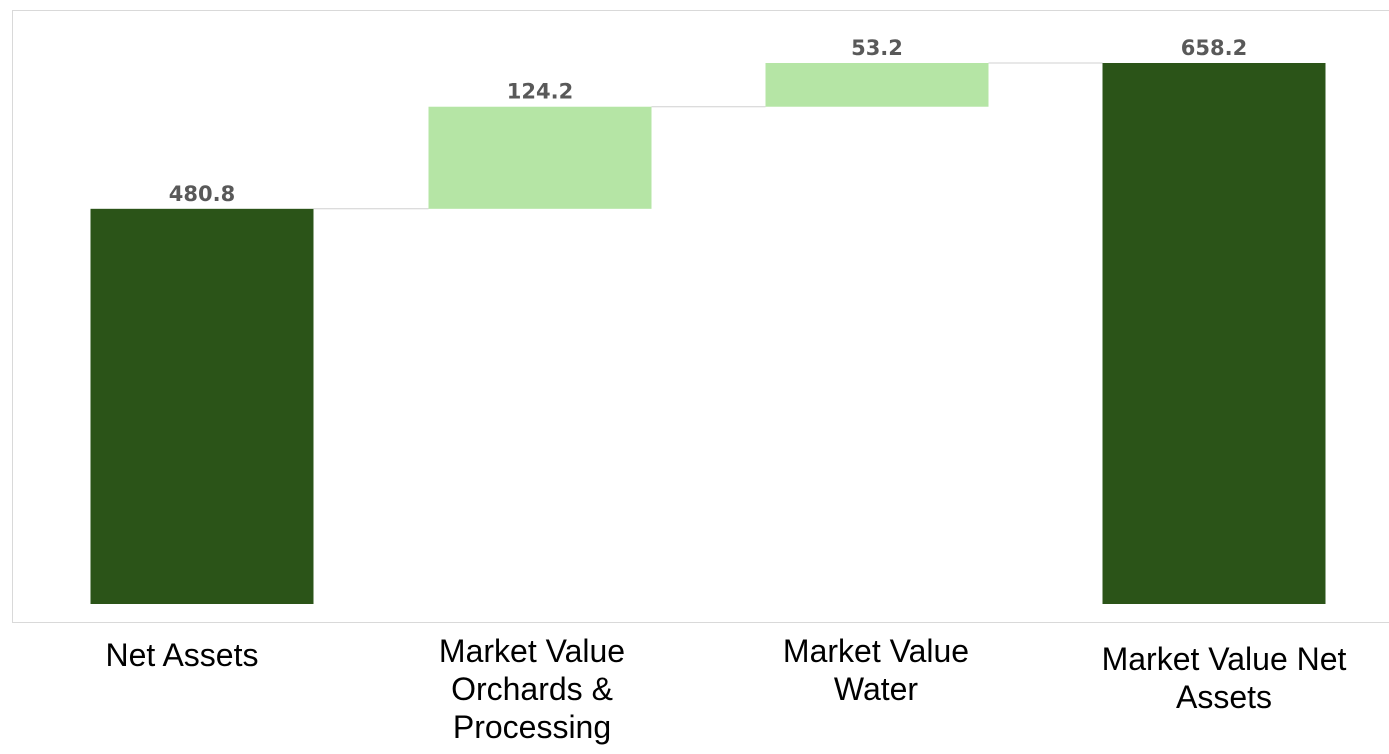 This screenshot has width=1389, height=754. Describe the element at coordinates (532, 689) in the screenshot. I see `x-tick-label: Market Value Orchards & Processing` at that location.